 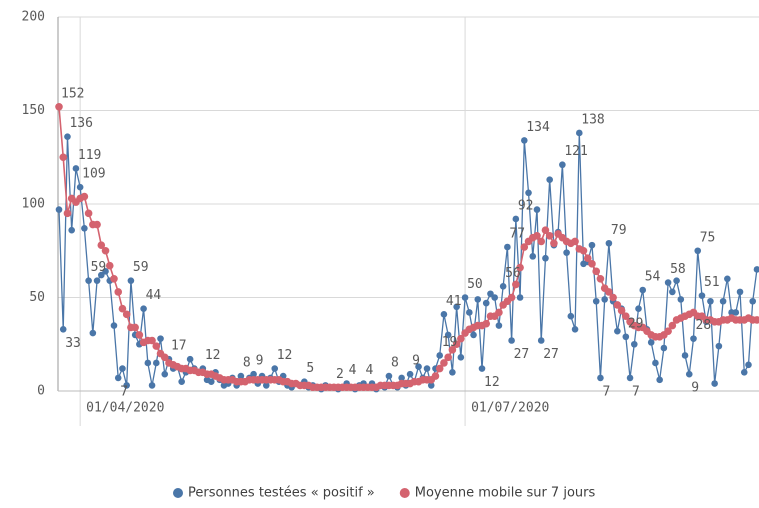 I want to click on y-tick-label: 0, so click(x=41, y=391).